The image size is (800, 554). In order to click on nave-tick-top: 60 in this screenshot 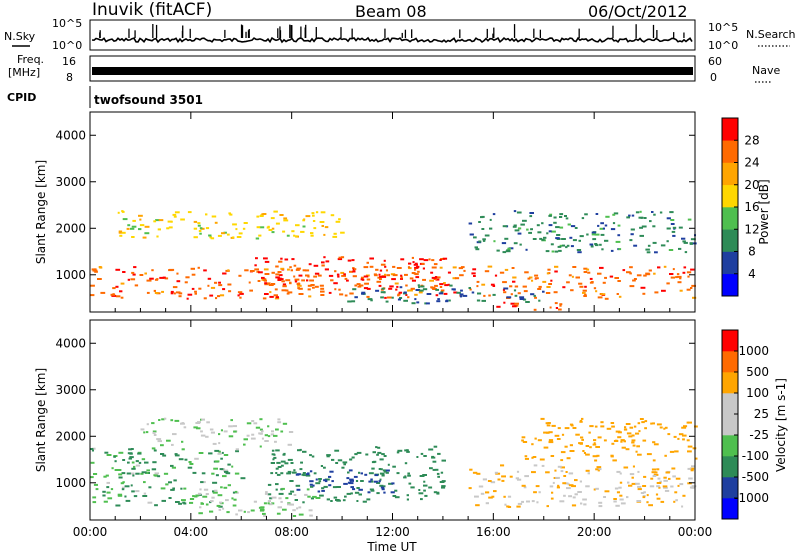, I will do `click(715, 61)`.